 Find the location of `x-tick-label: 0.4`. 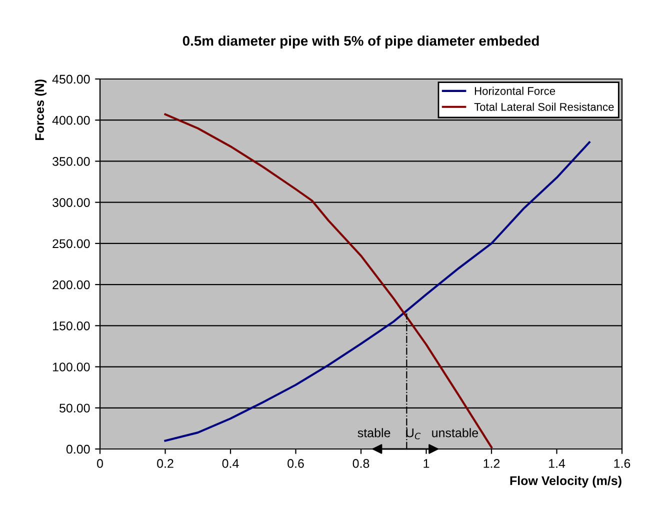

x-tick-label: 0.4 is located at coordinates (230, 463).